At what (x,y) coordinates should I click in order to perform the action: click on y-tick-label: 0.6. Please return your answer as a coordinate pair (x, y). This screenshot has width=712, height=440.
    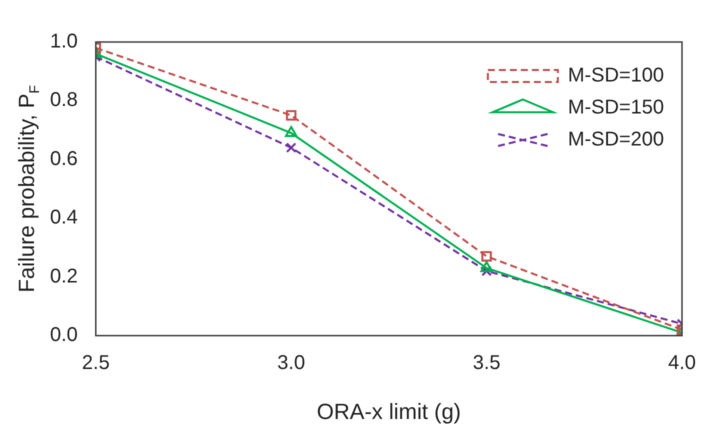
    Looking at the image, I should click on (64, 159).